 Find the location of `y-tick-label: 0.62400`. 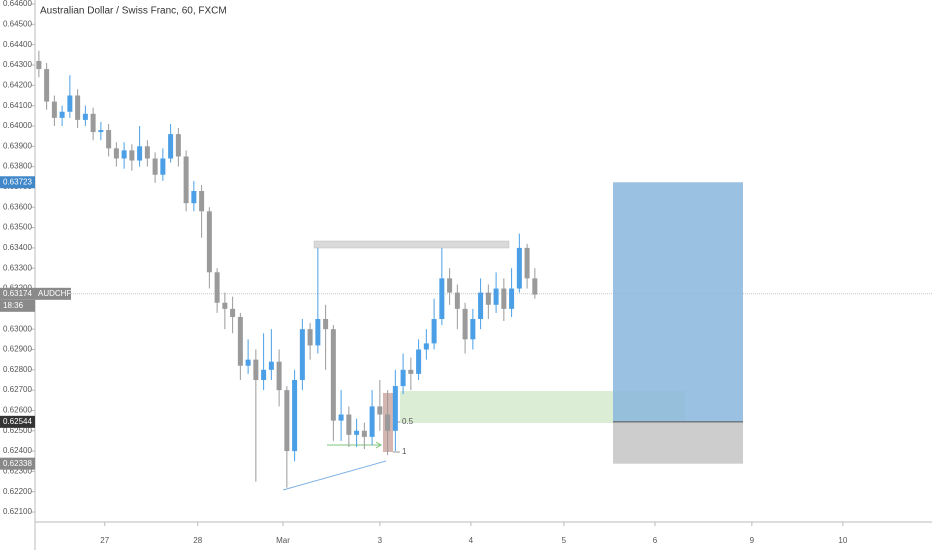

y-tick-label: 0.62400 is located at coordinates (17, 450).